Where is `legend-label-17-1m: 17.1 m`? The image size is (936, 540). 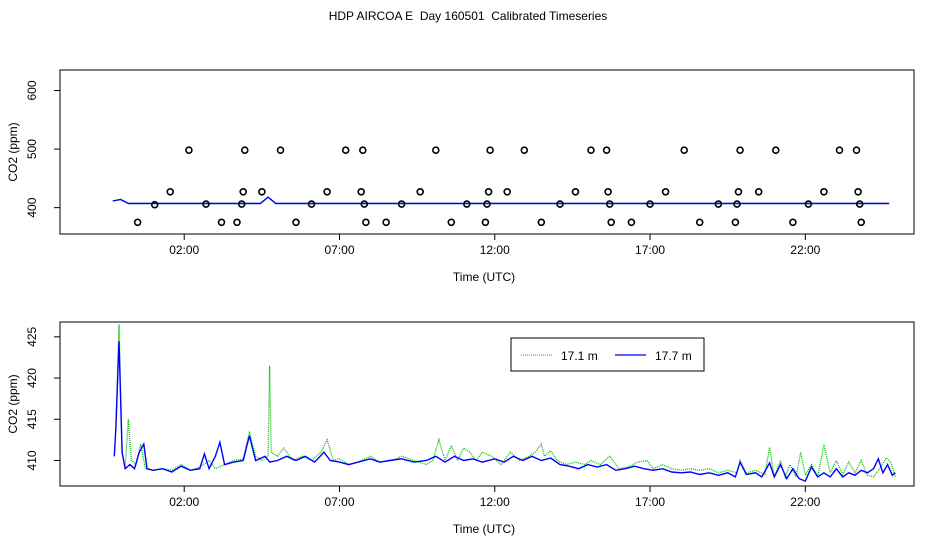
legend-label-17-1m: 17.1 m is located at coordinates (579, 356).